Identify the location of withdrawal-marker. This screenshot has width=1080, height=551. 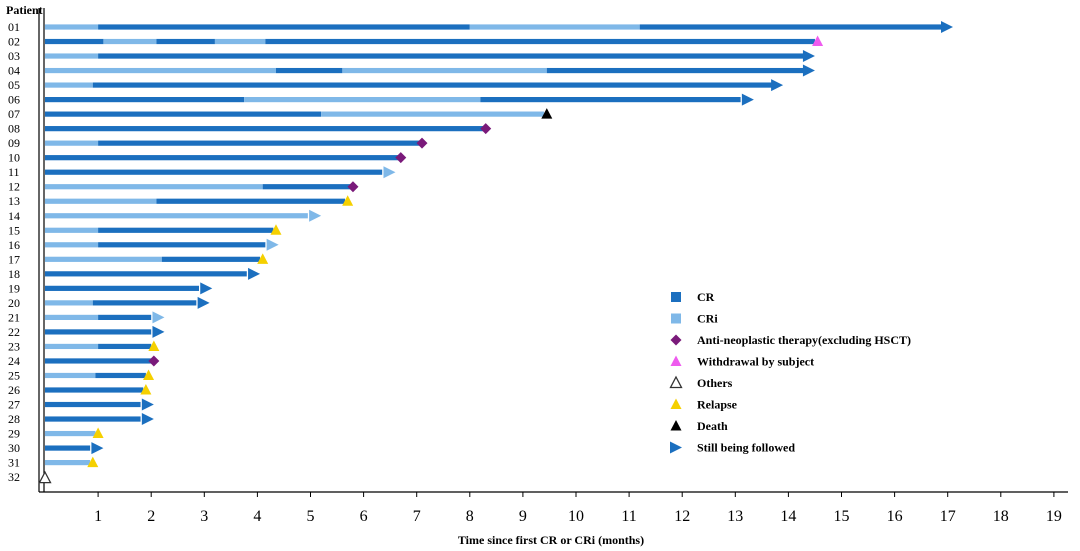
(818, 41).